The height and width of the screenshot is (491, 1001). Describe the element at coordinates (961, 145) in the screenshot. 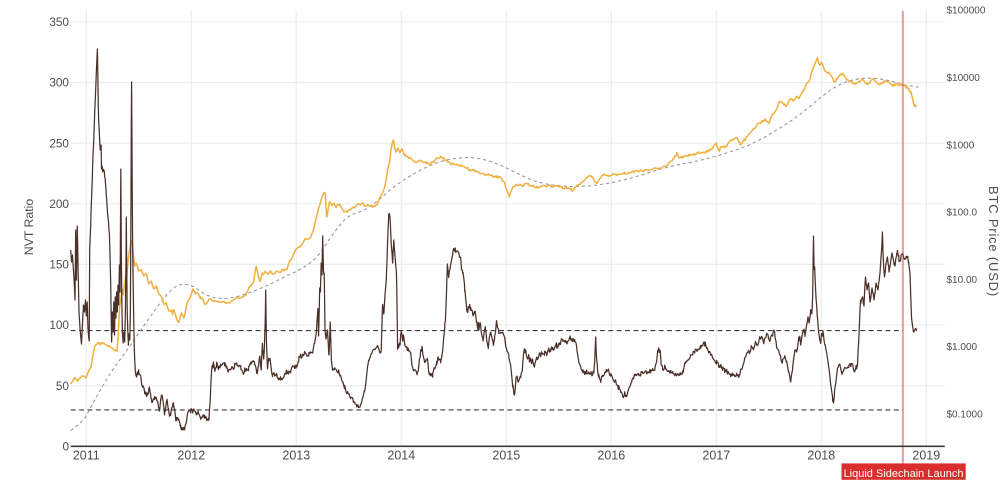

I see `svg-text: $1000` at that location.